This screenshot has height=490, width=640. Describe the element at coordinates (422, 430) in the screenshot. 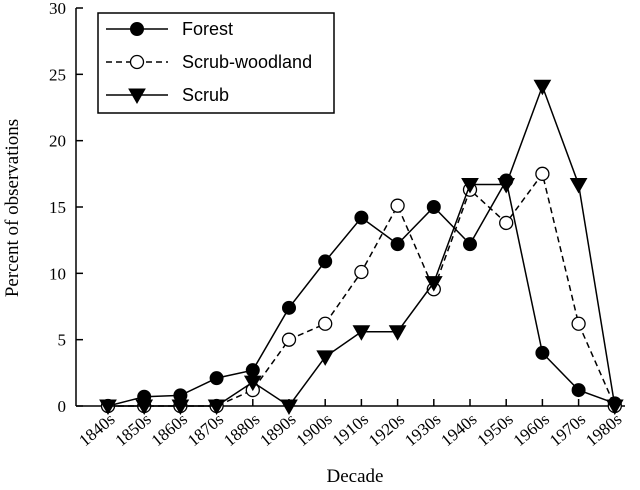

I see `x-tick-label: 1930s` at that location.